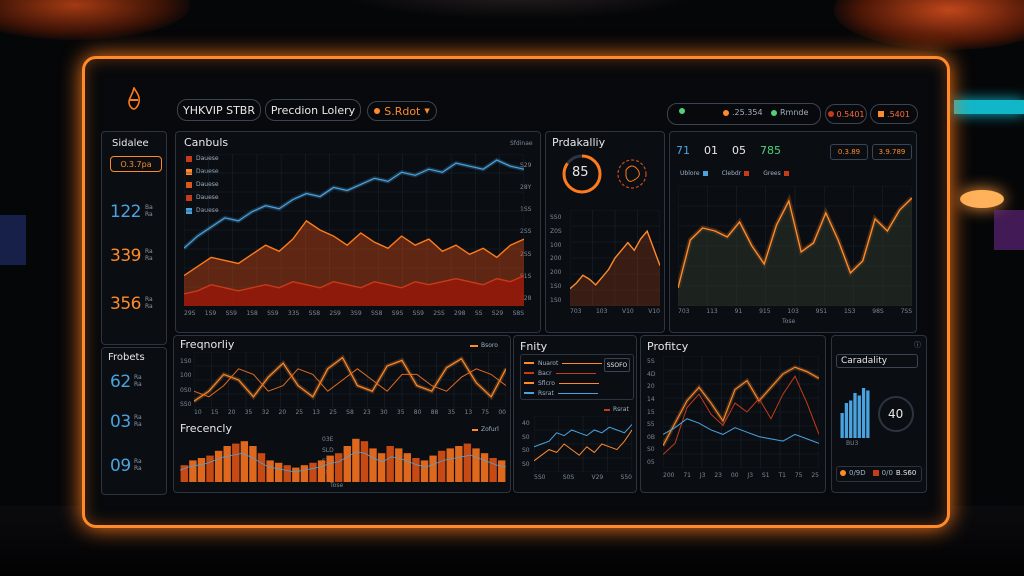 This screenshot has height=576, width=1024. I want to click on forecast-box-1: 0.3.89, so click(849, 152).